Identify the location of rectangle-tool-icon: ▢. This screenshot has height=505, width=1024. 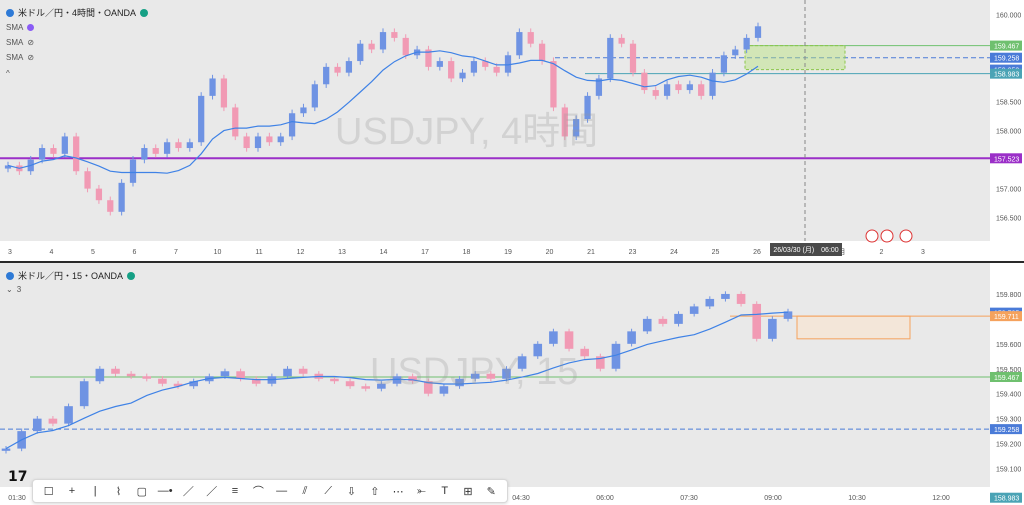
(142, 491).